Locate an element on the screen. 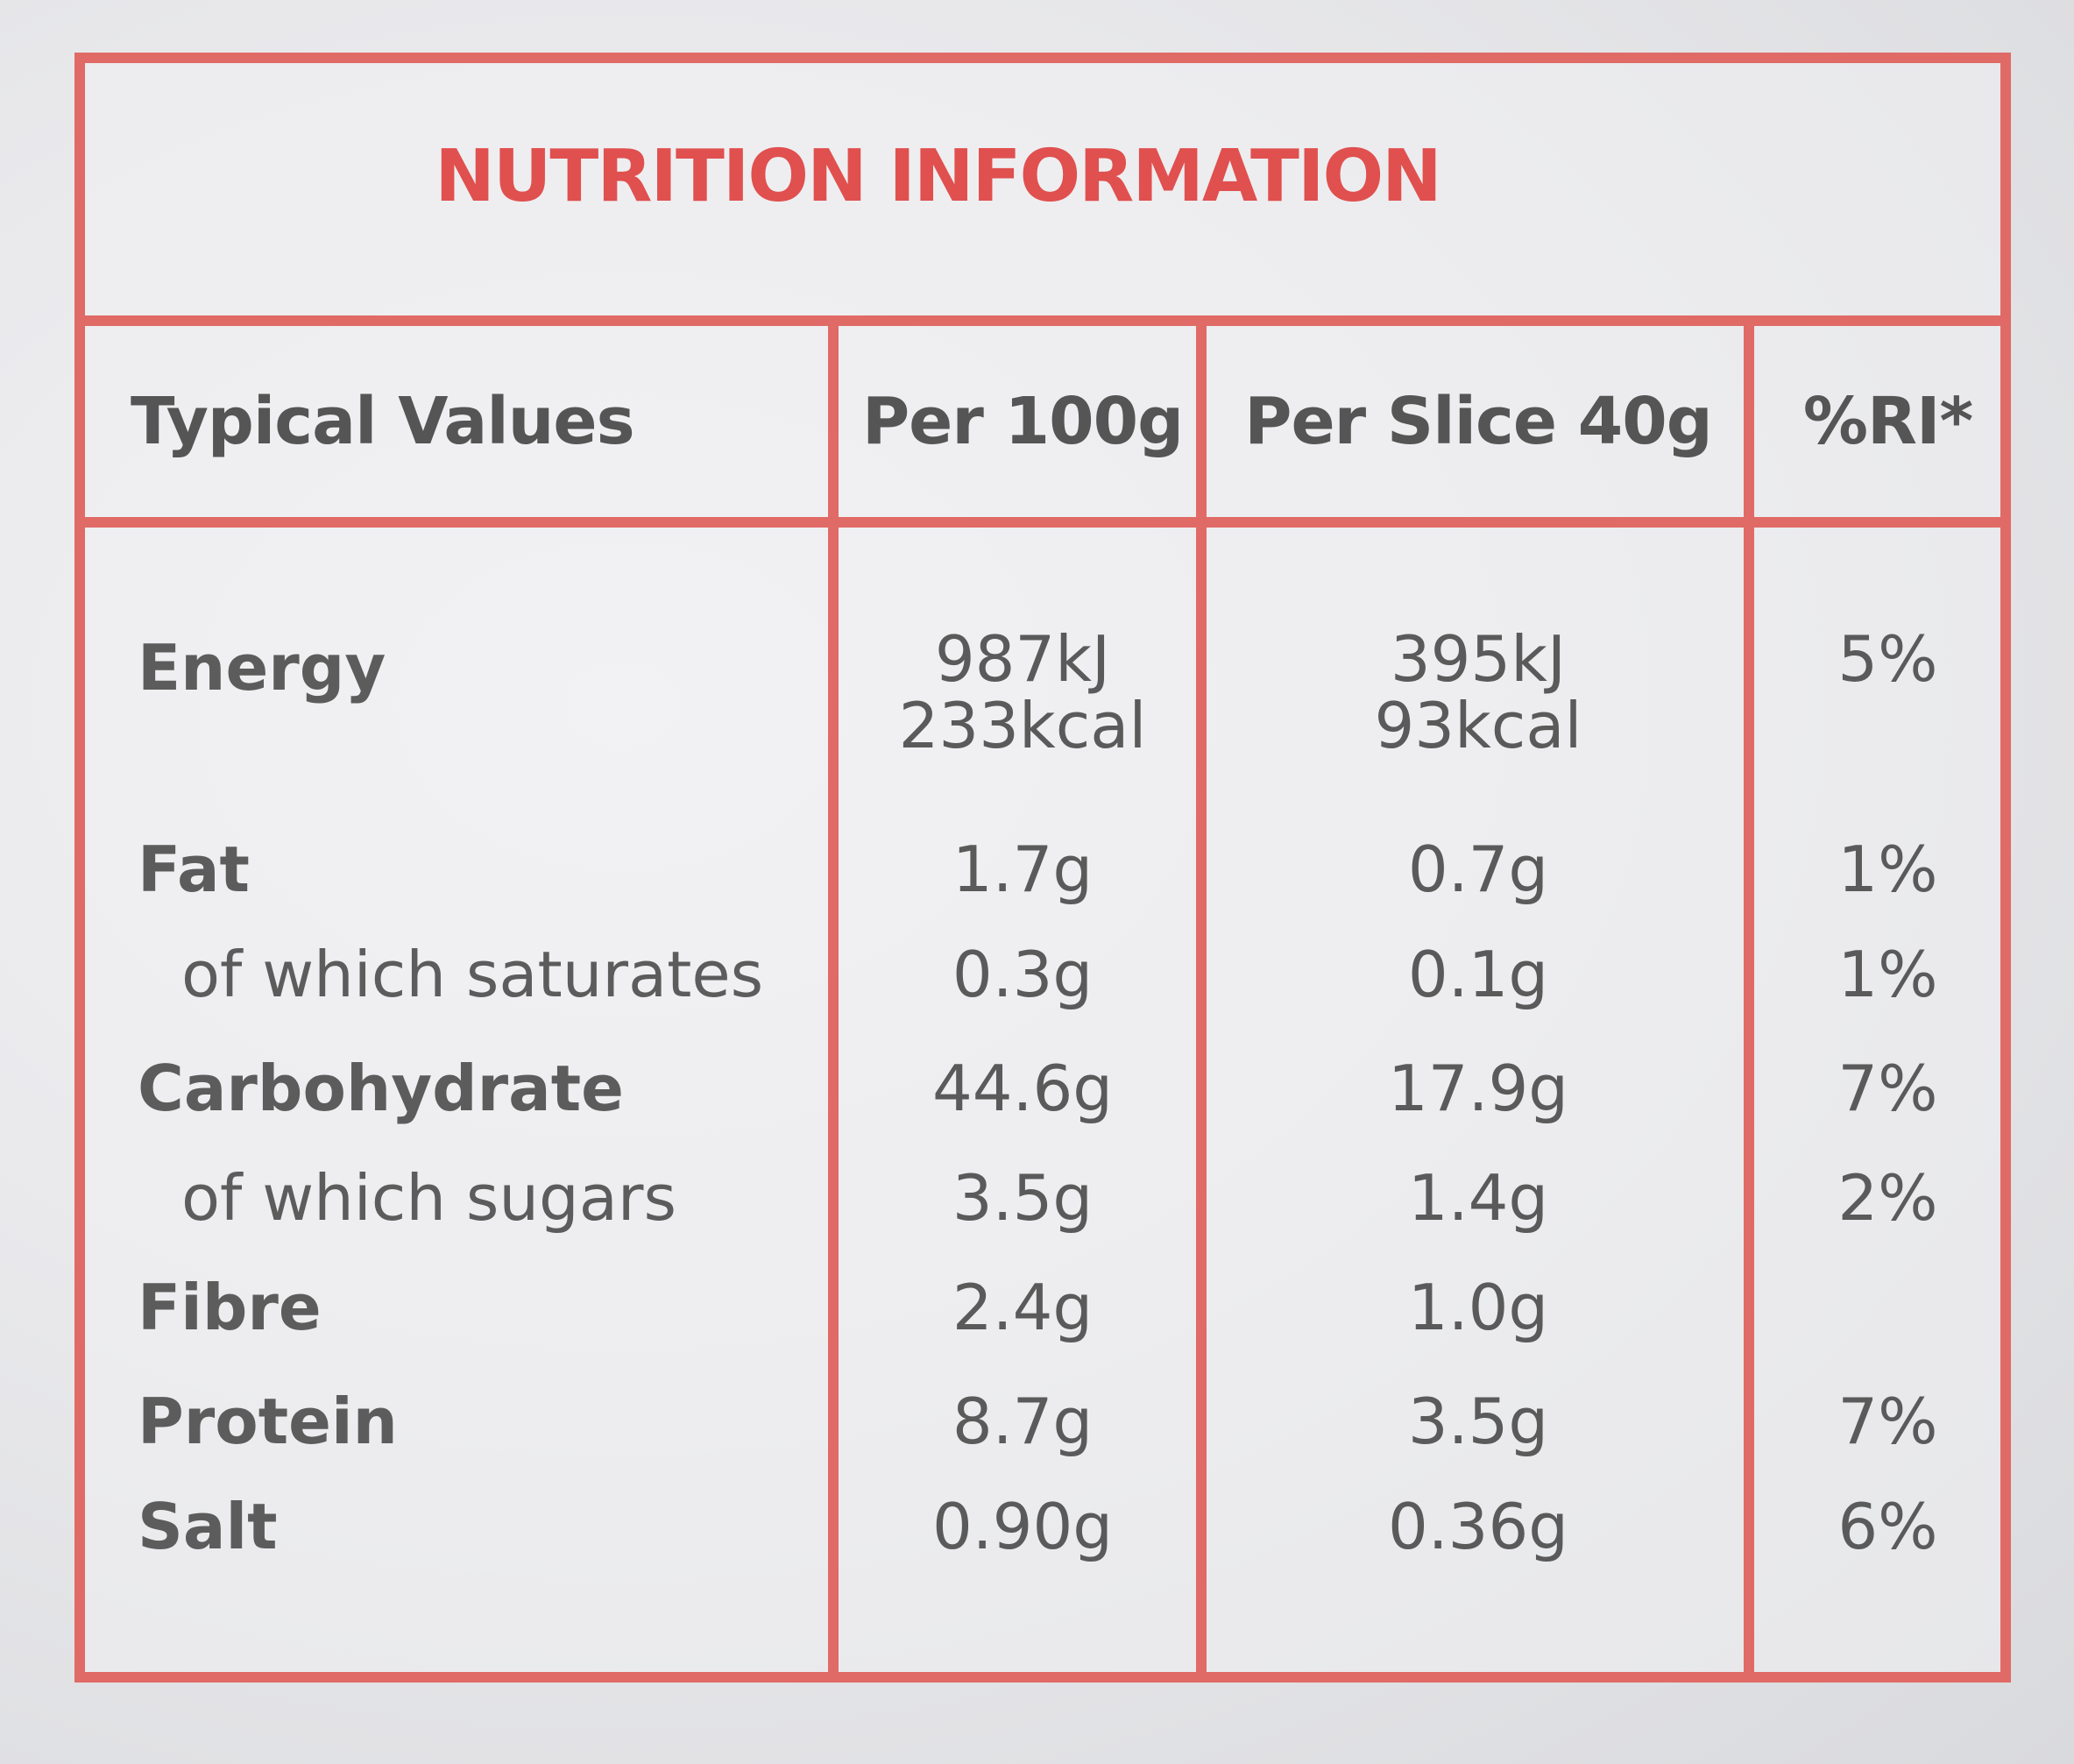  header-ri: %RI* is located at coordinates (1887, 422).